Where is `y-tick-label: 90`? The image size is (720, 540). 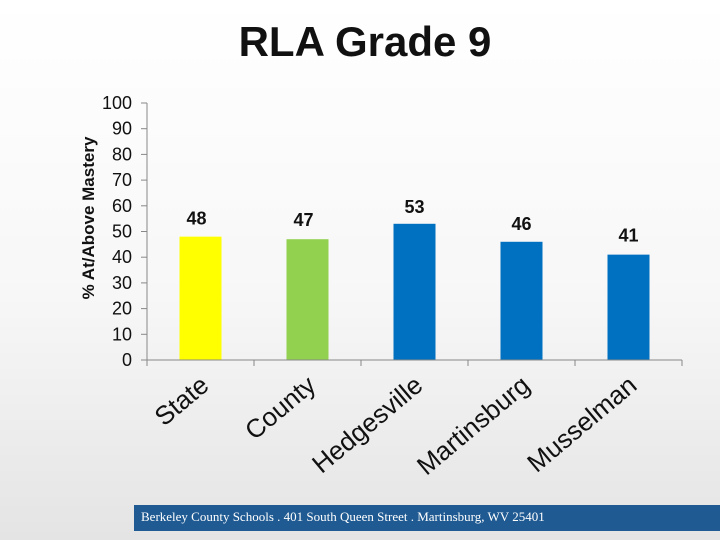
y-tick-label: 90 is located at coordinates (122, 129).